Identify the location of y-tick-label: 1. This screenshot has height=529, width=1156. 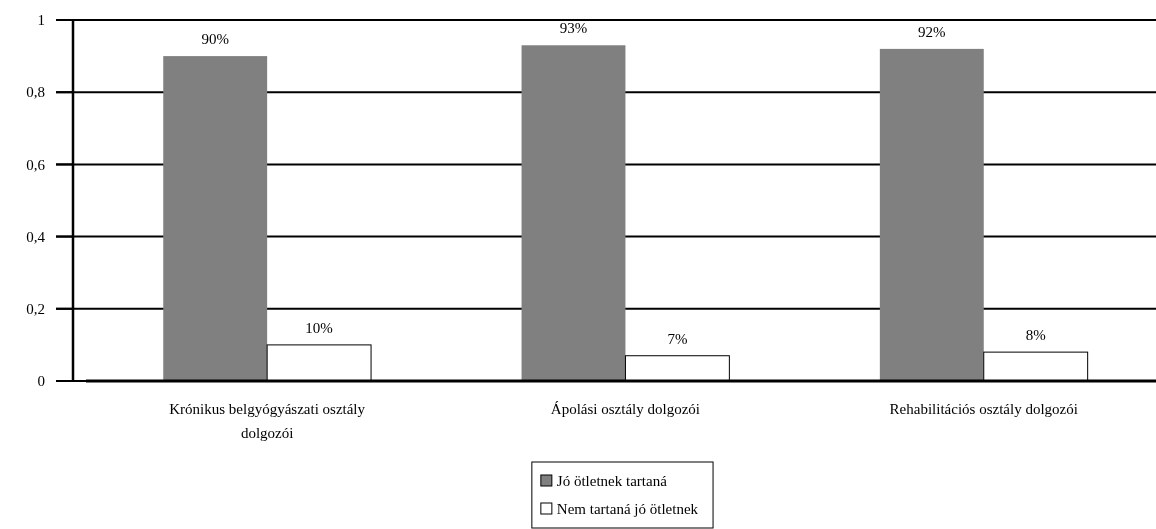
(41, 20).